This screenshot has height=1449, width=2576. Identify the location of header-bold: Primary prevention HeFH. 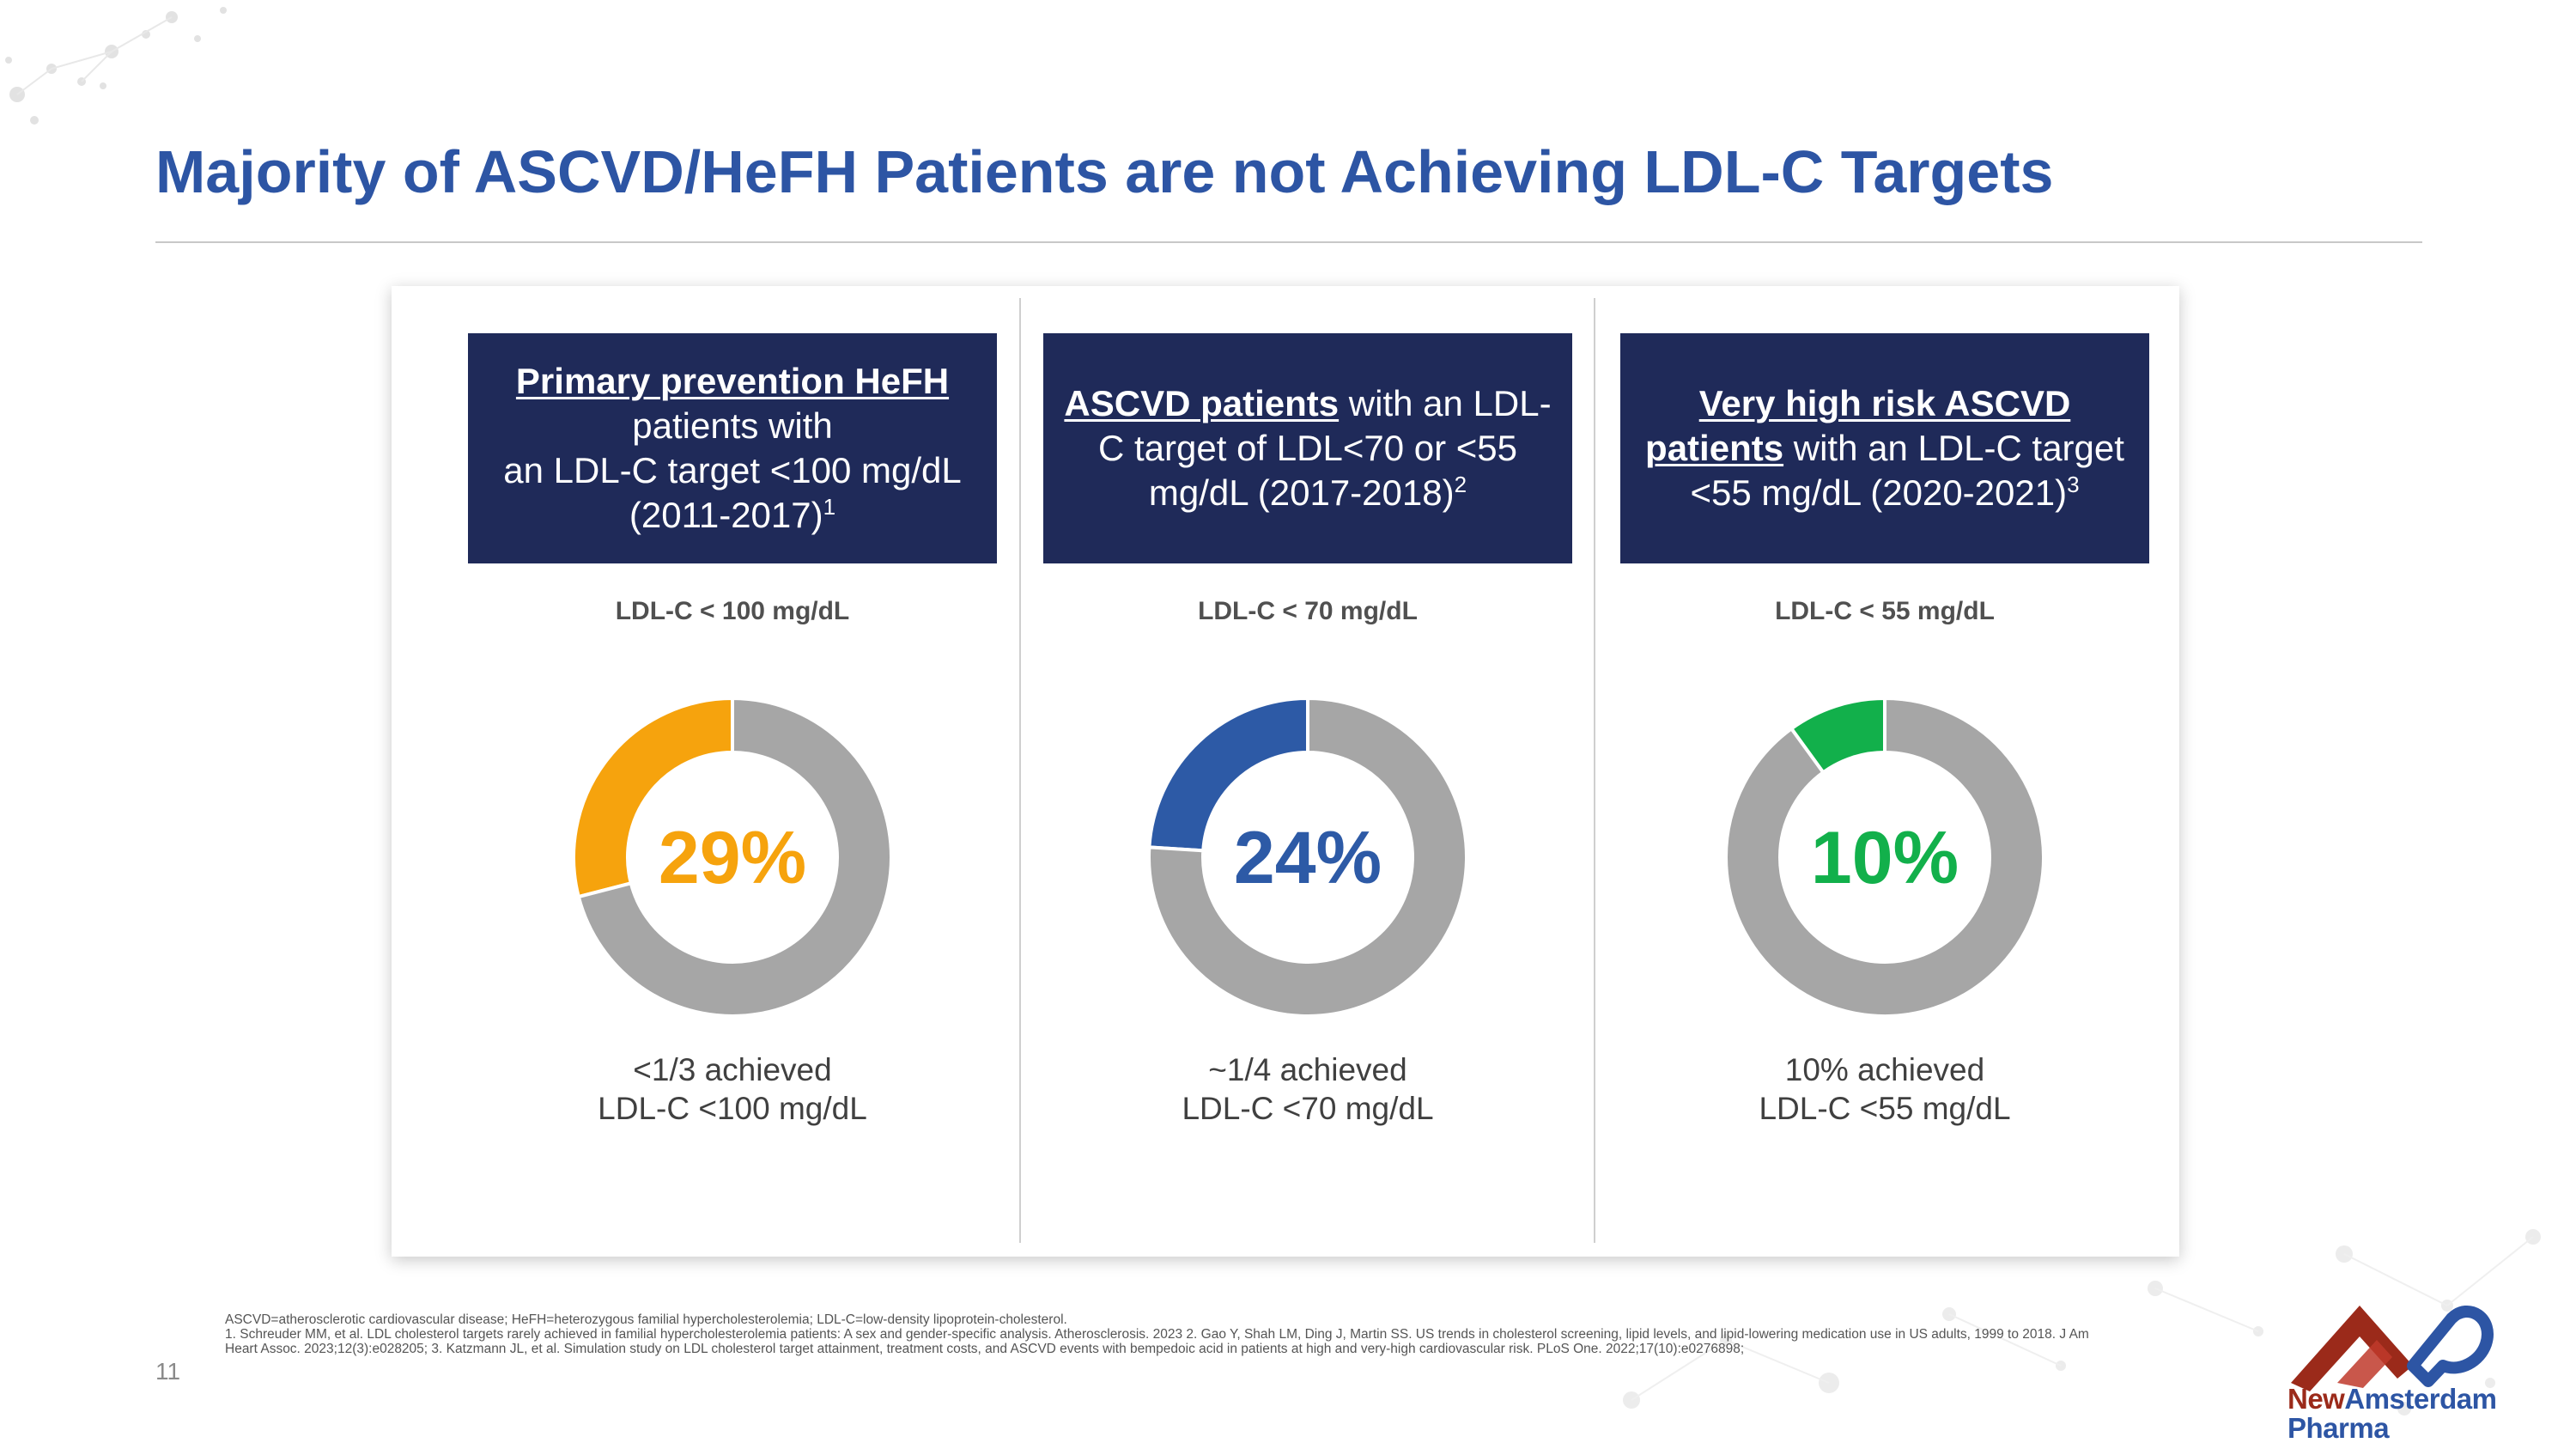
(733, 381).